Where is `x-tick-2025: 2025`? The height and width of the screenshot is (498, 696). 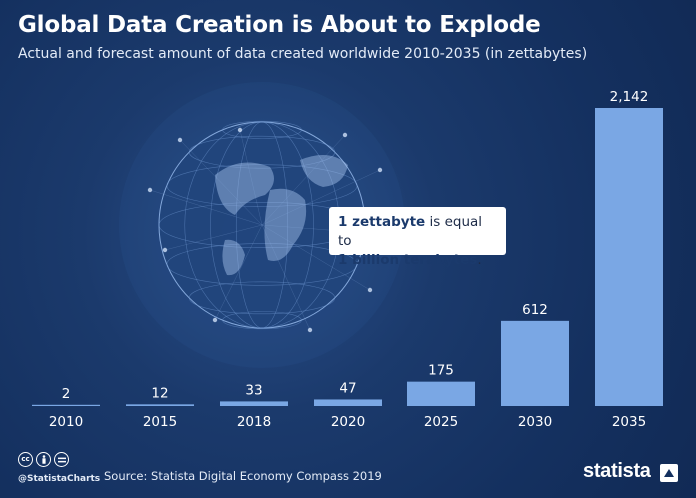 x-tick-2025: 2025 is located at coordinates (441, 422).